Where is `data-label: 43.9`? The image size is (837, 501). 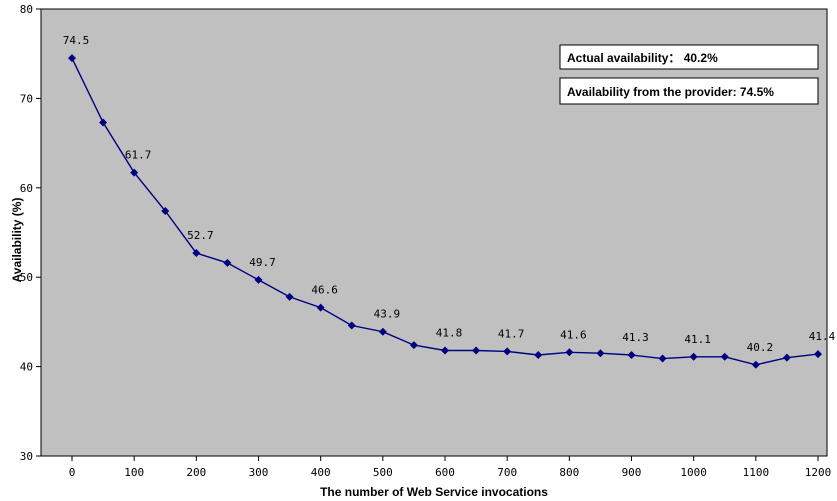
data-label: 43.9 is located at coordinates (387, 314).